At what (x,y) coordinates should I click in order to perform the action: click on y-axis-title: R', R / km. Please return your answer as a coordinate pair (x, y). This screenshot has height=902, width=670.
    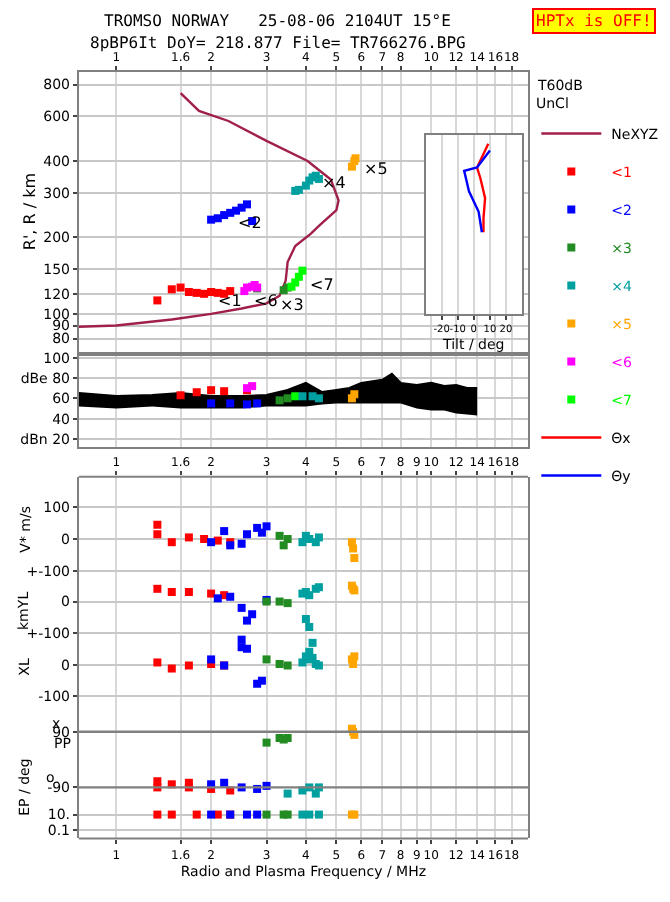
    Looking at the image, I should click on (29, 211).